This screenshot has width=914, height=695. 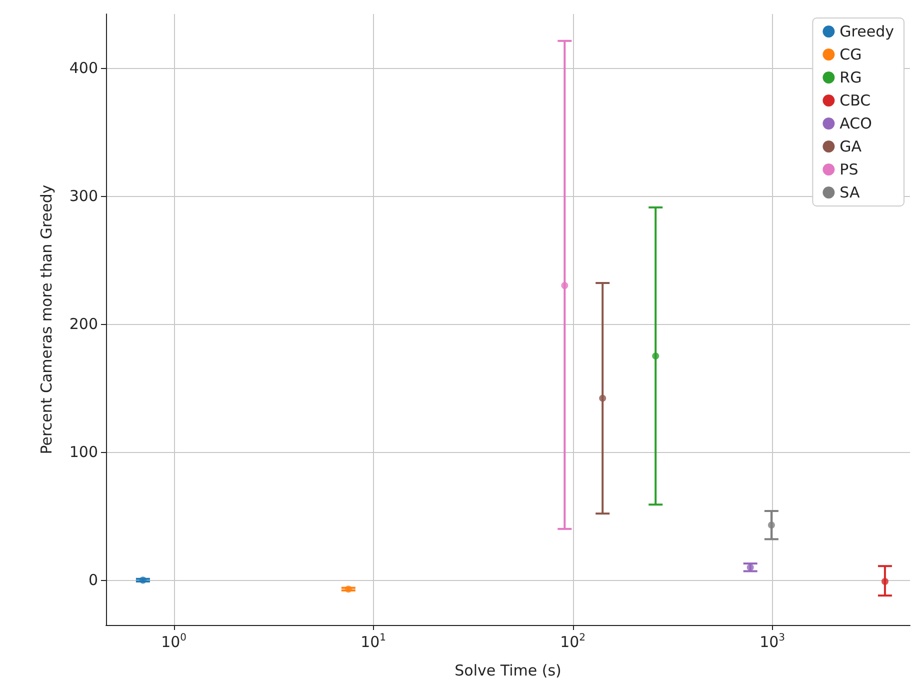 What do you see at coordinates (83, 195) in the screenshot?
I see `y-tick-label: 300` at bounding box center [83, 195].